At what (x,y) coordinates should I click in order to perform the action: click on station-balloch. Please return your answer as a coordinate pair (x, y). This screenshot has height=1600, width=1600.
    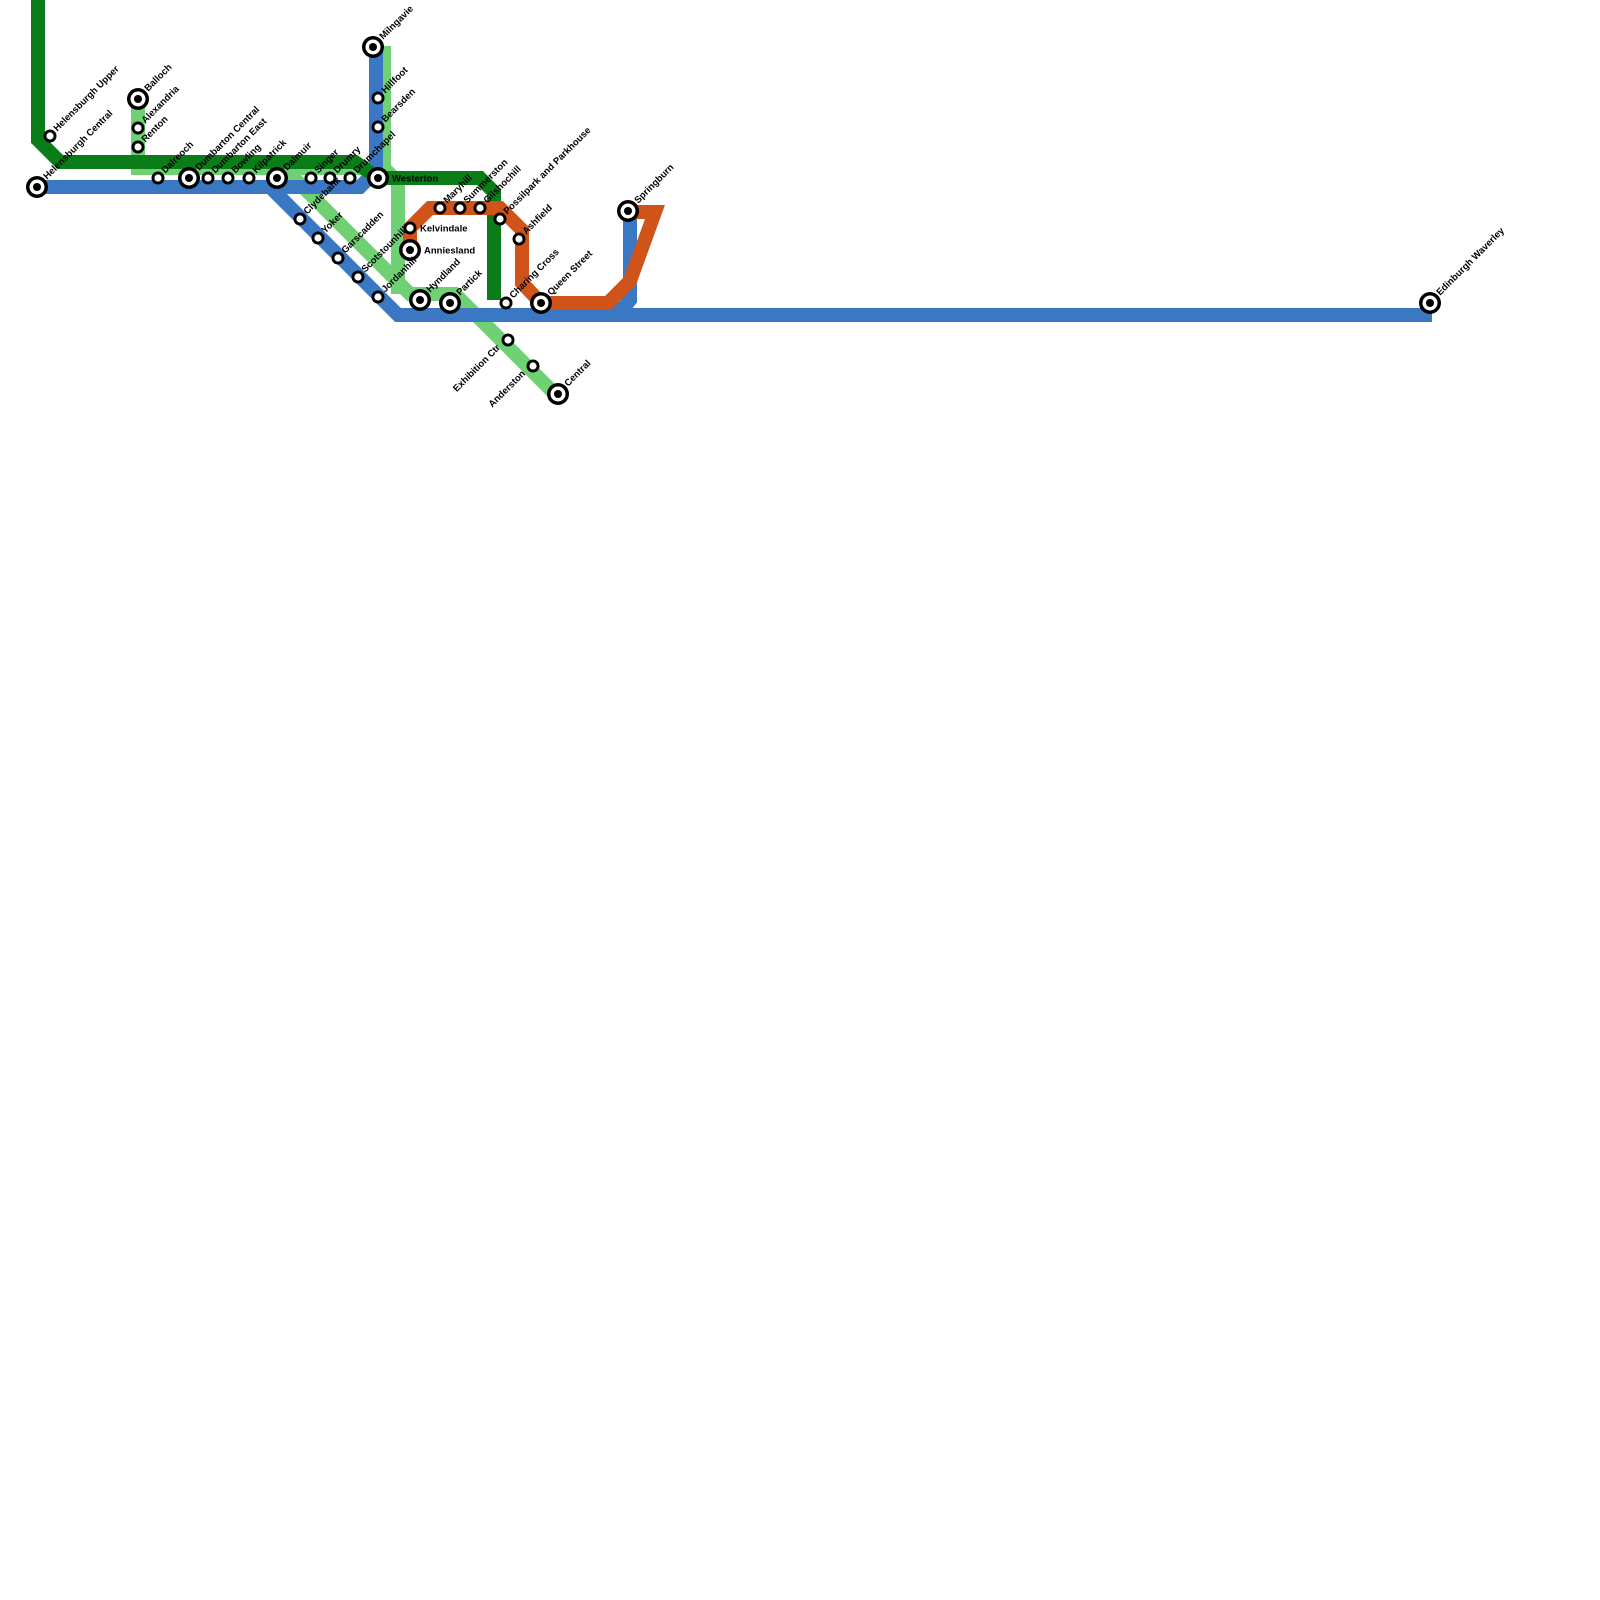
    Looking at the image, I should click on (138, 99).